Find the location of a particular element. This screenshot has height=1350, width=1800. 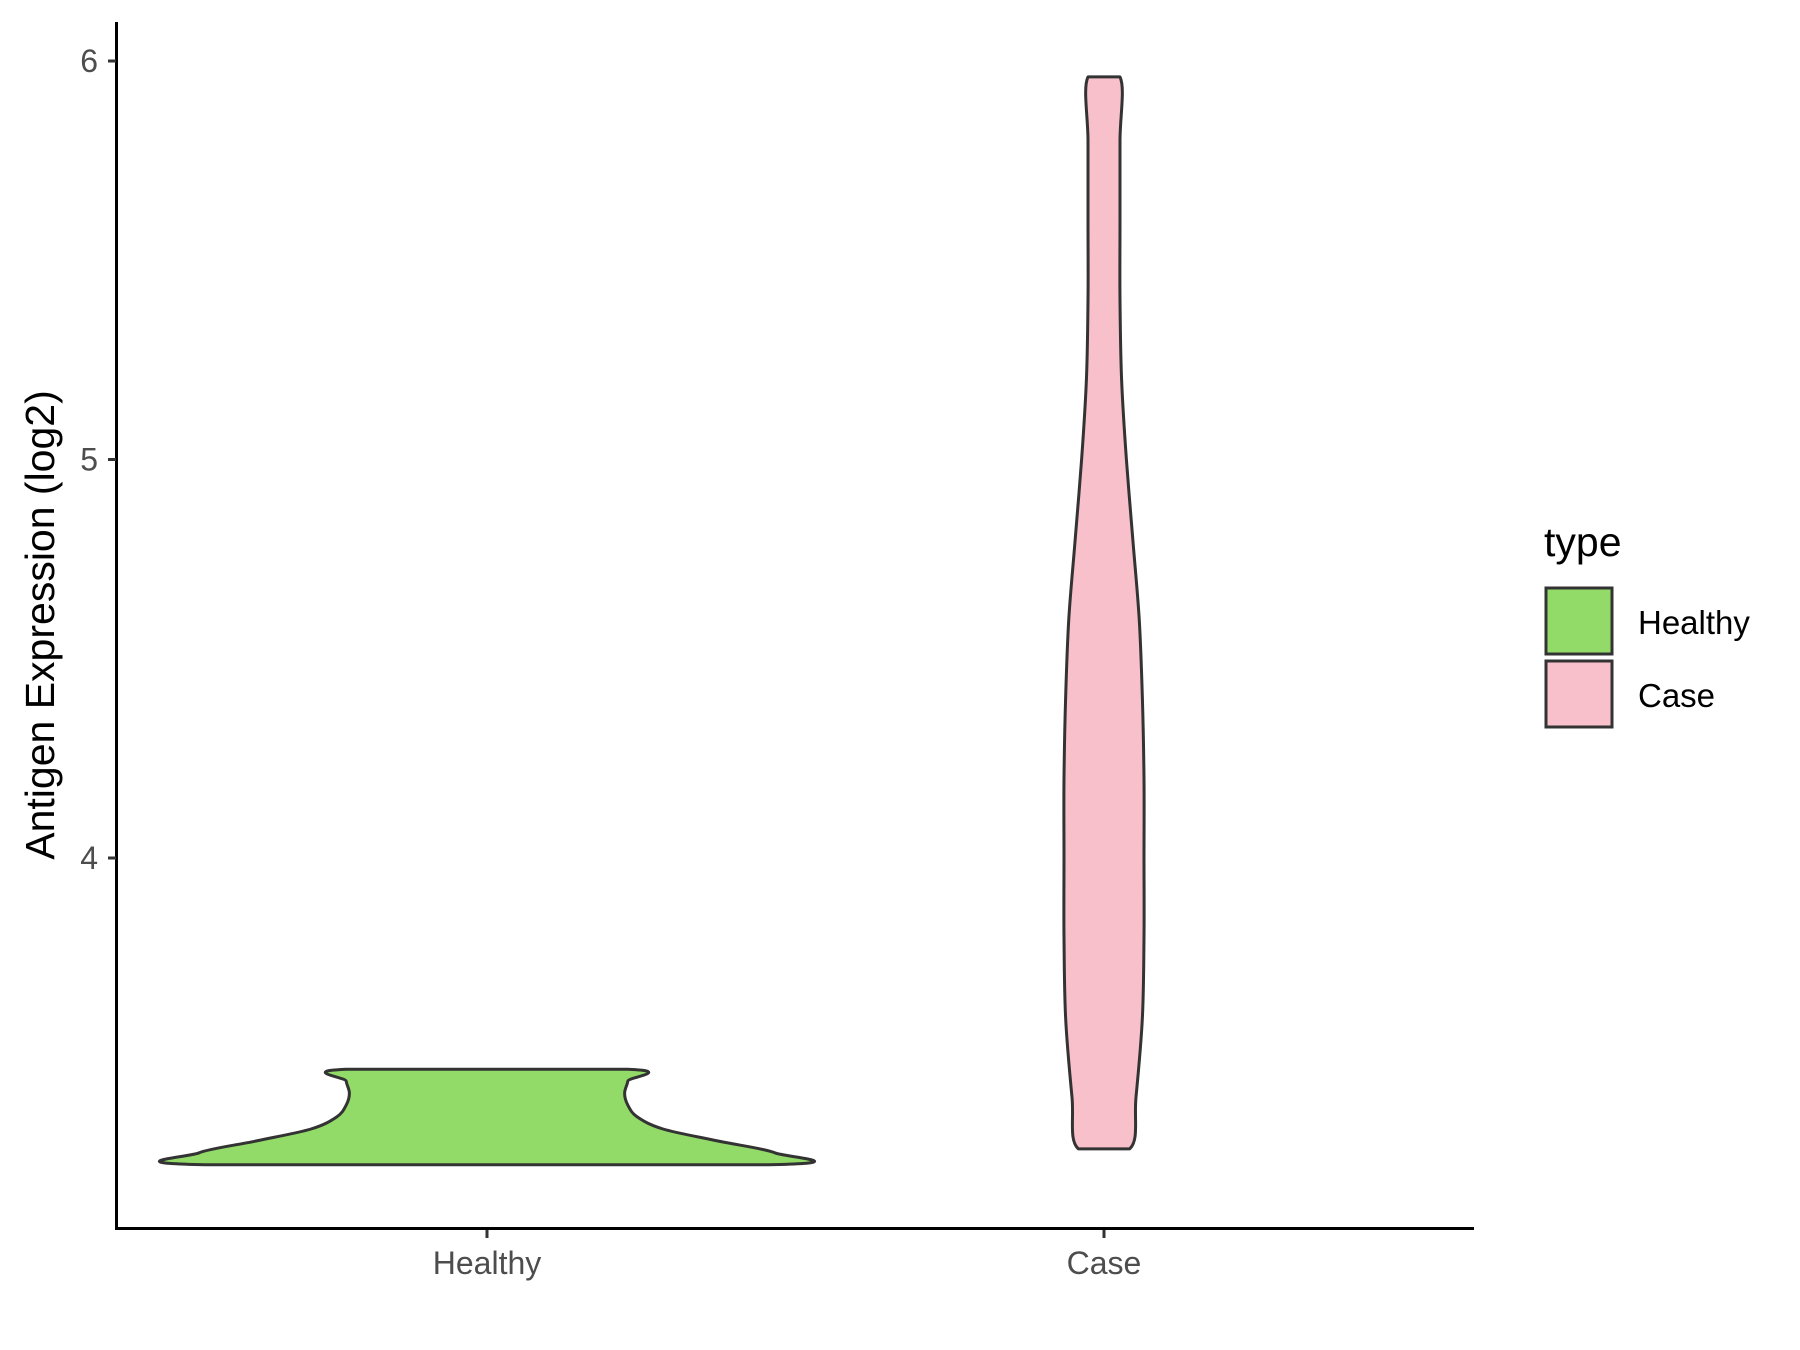

legend-items: Healthy Case is located at coordinates (1647, 657).